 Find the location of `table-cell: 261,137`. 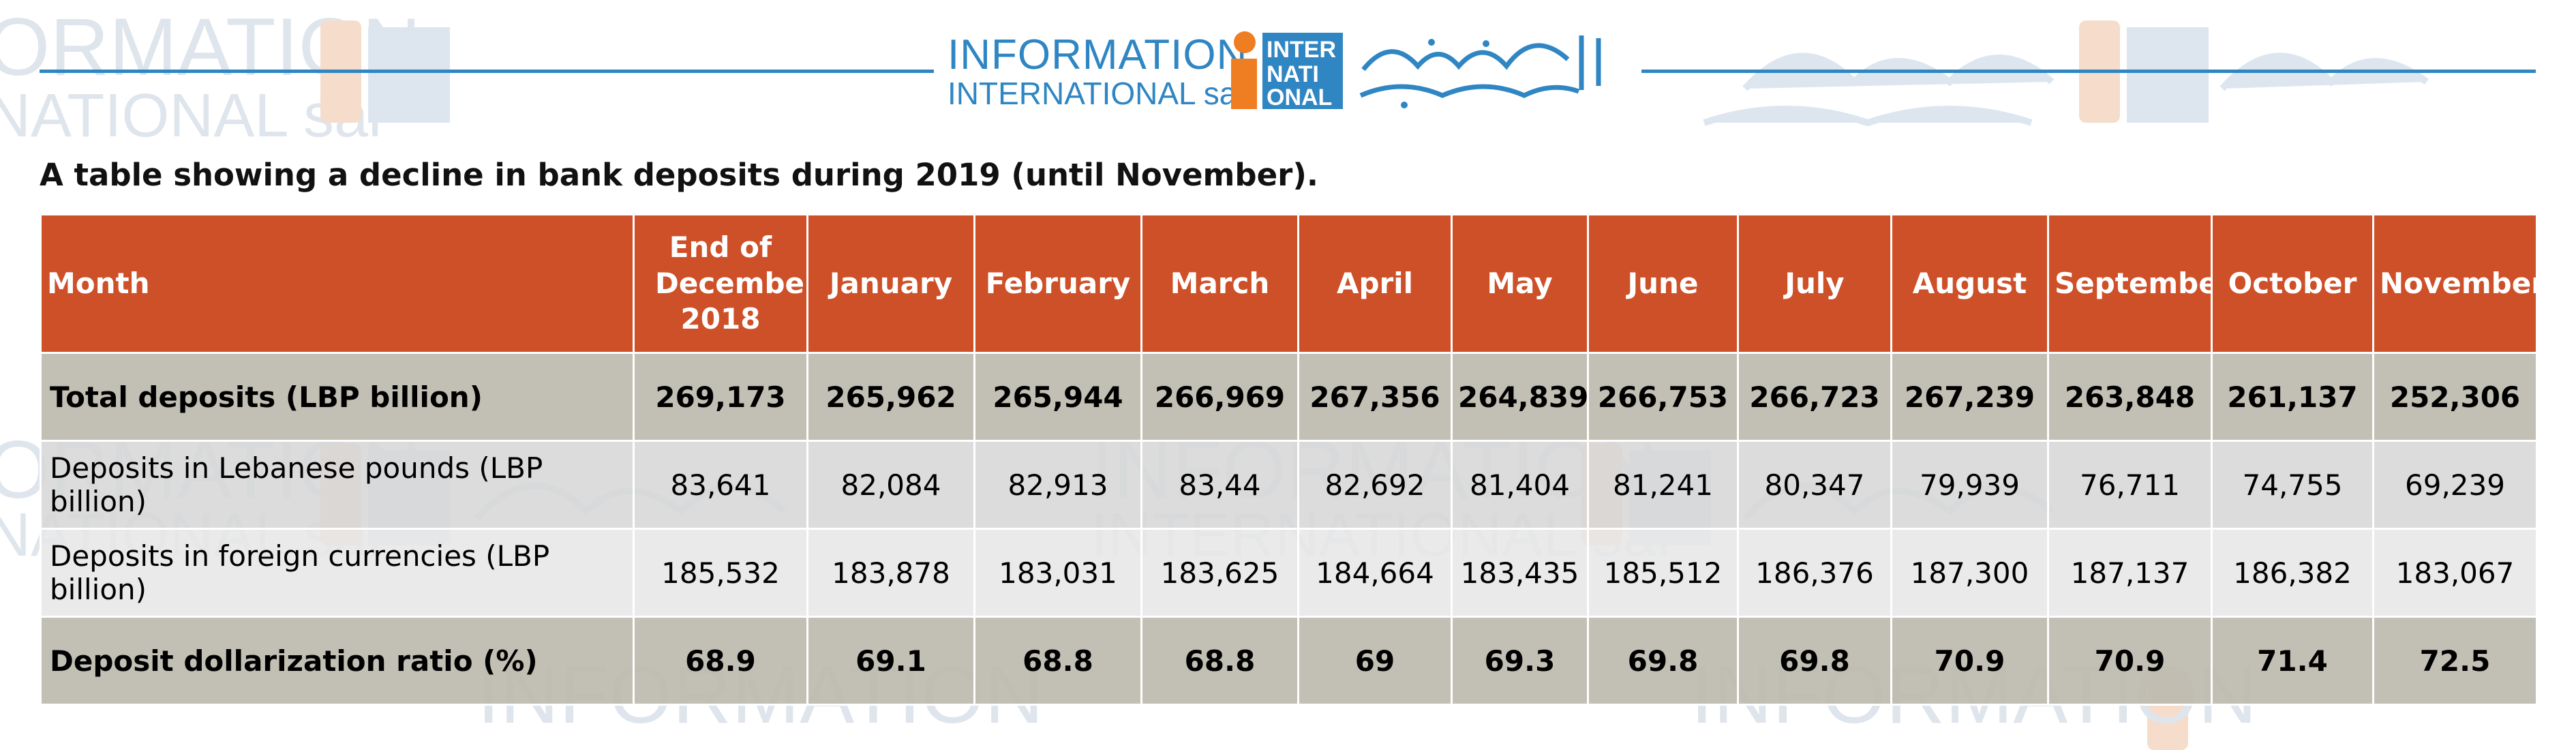

table-cell: 261,137 is located at coordinates (2293, 397).